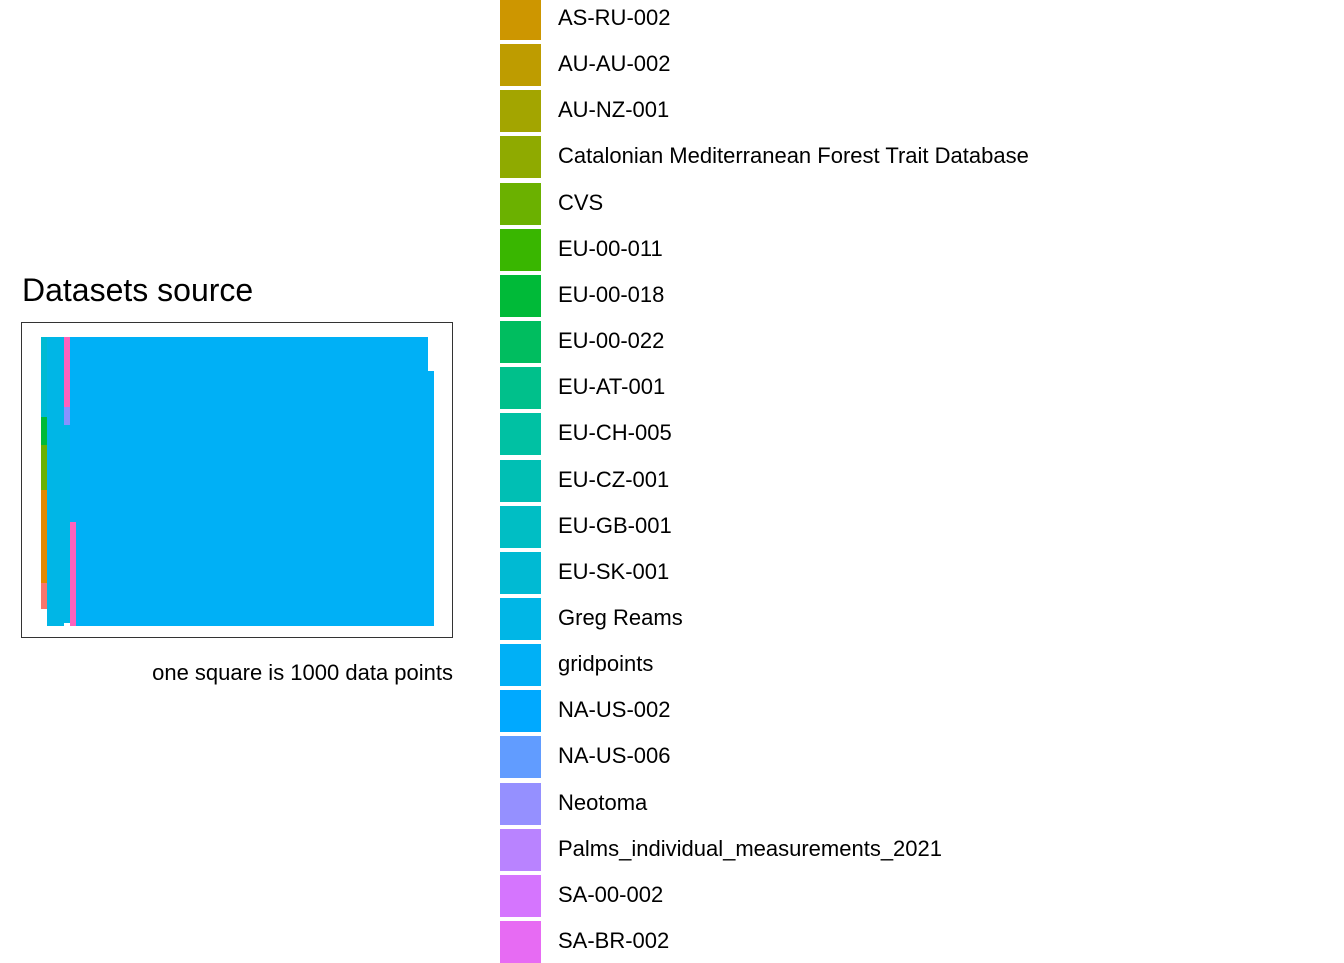 The image size is (1344, 963). What do you see at coordinates (900, 434) in the screenshot?
I see `legend-item: EU-CH-005` at bounding box center [900, 434].